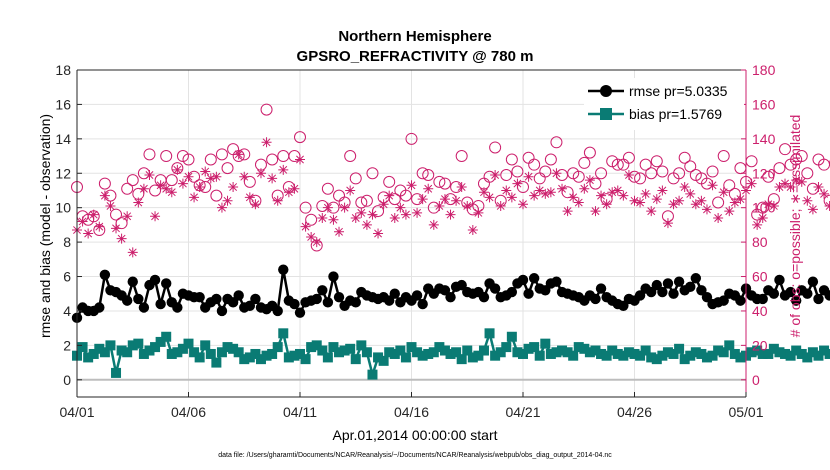  What do you see at coordinates (760, 242) in the screenshot?
I see `y-right-tick-label-4: 80` at bounding box center [760, 242].